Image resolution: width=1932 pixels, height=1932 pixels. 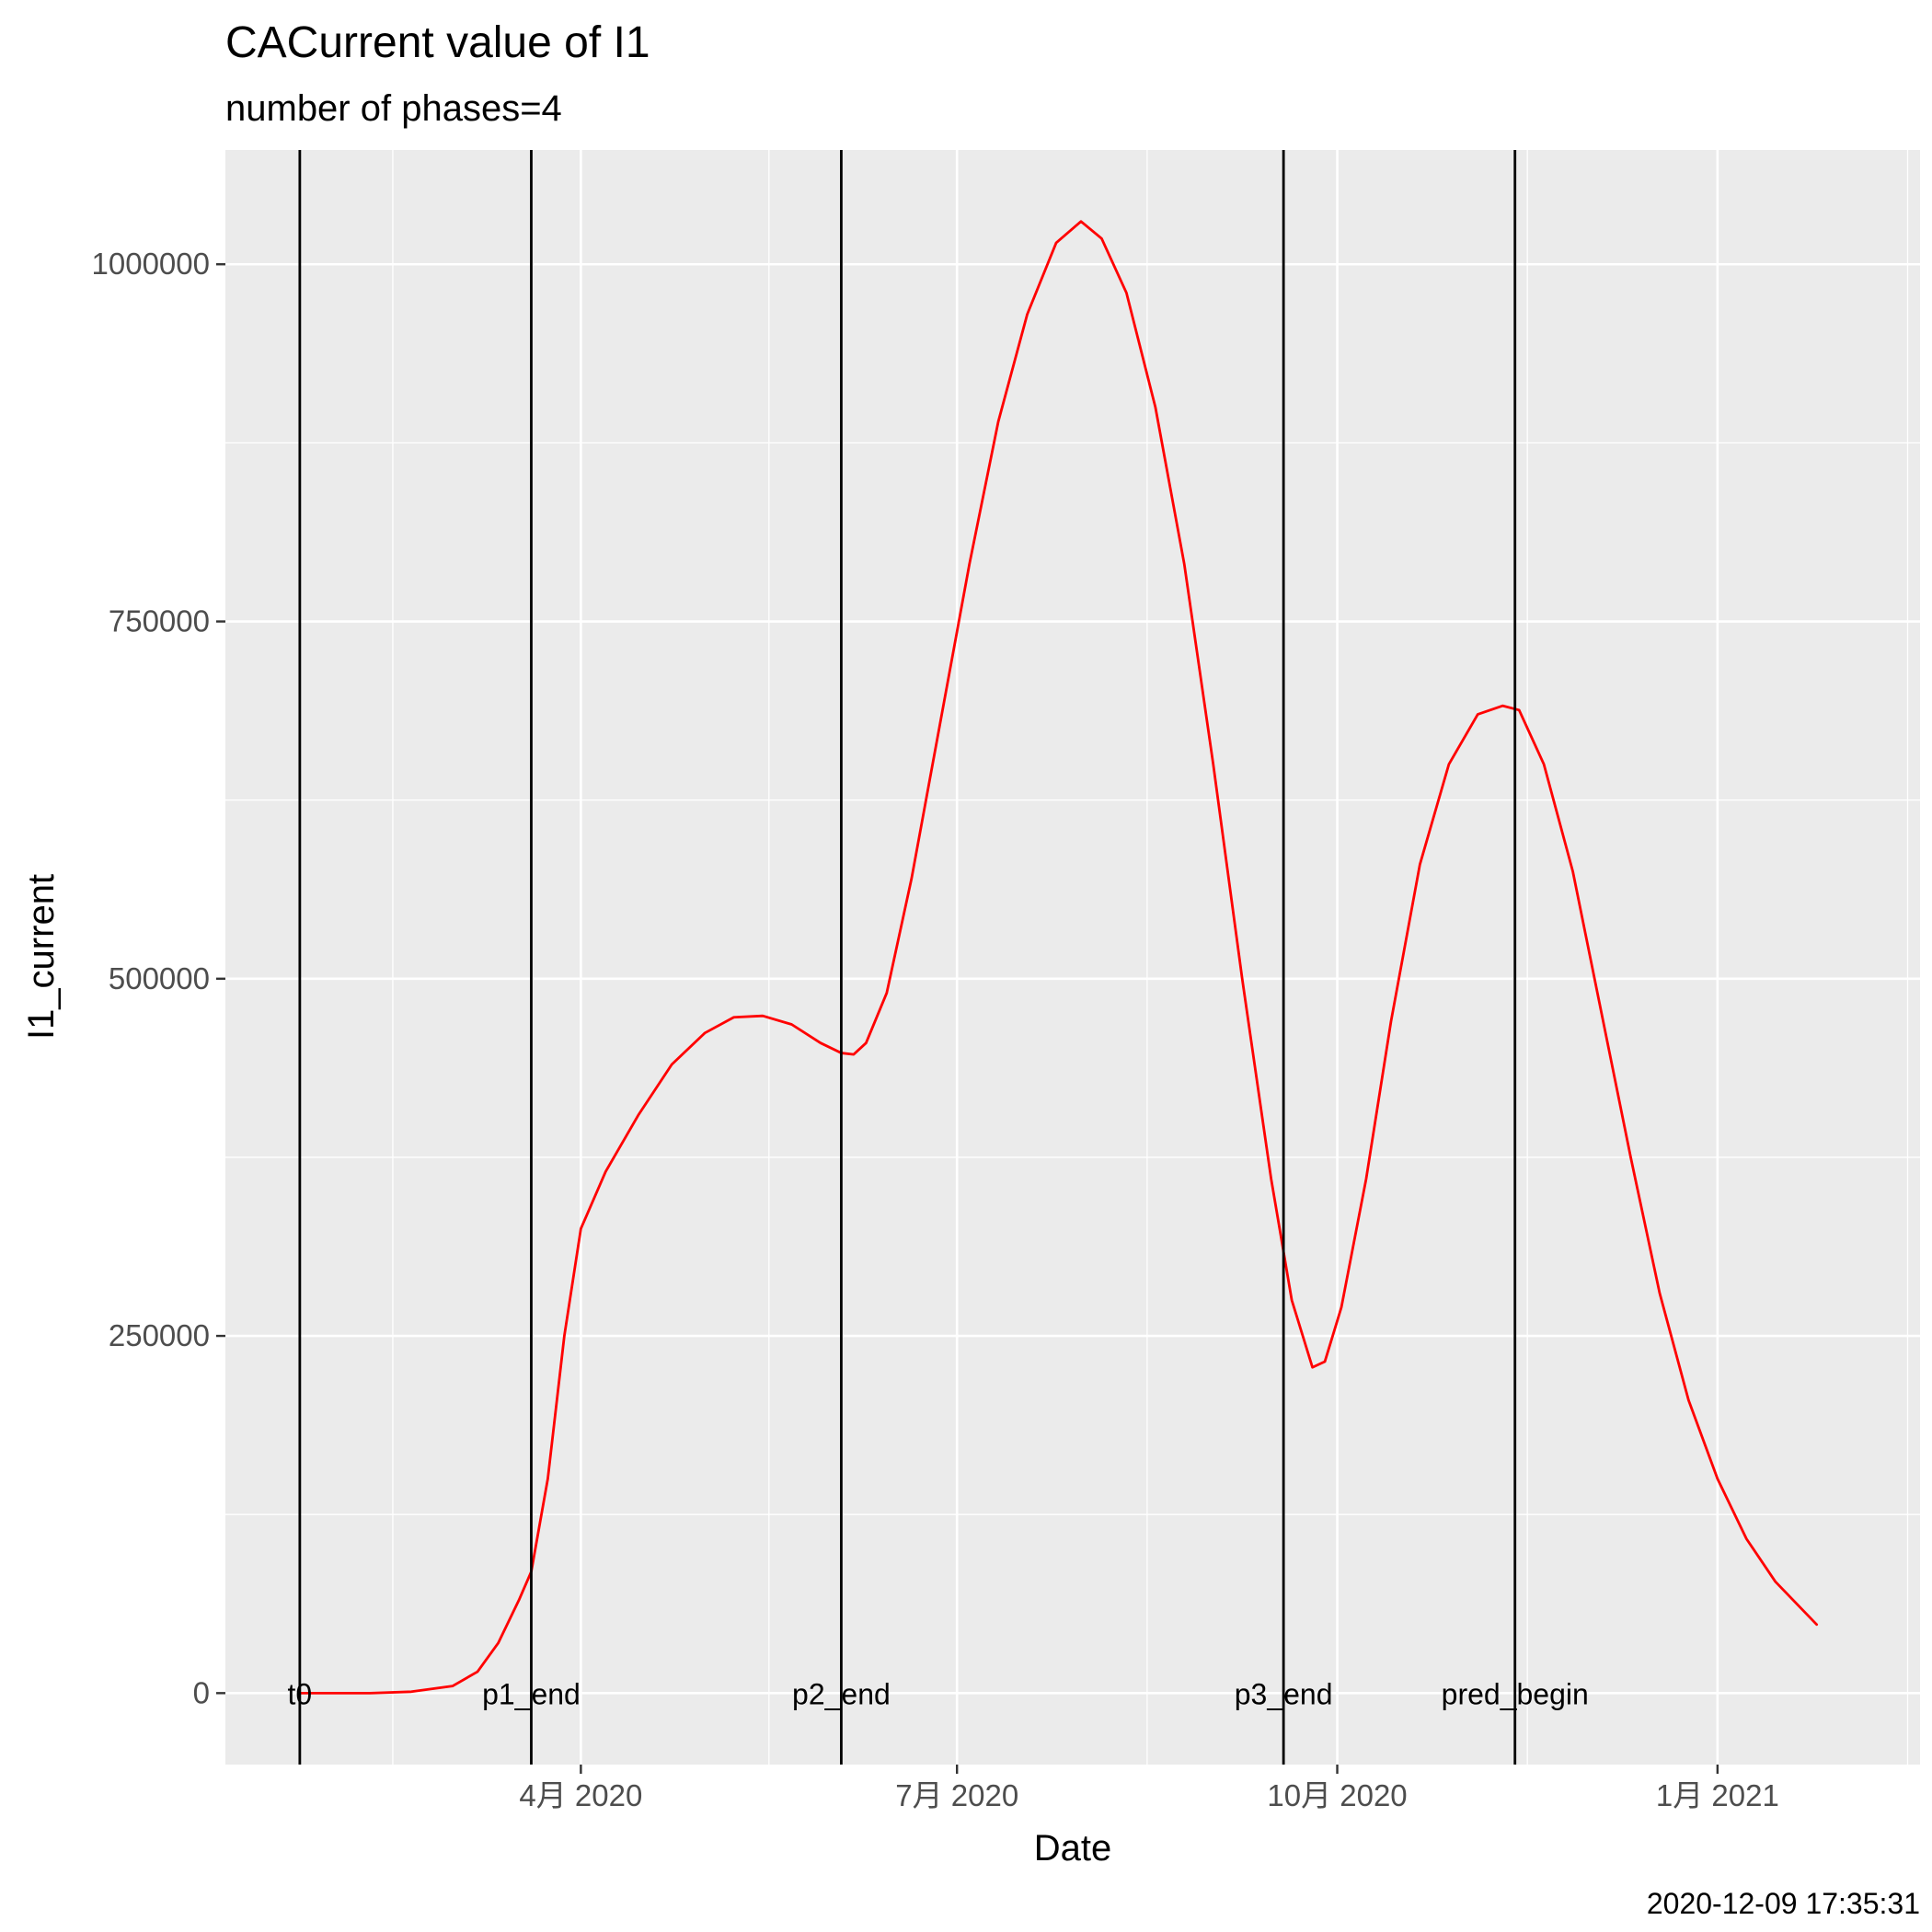 I want to click on chart-title: CACurrent value of I1, so click(x=437, y=42).